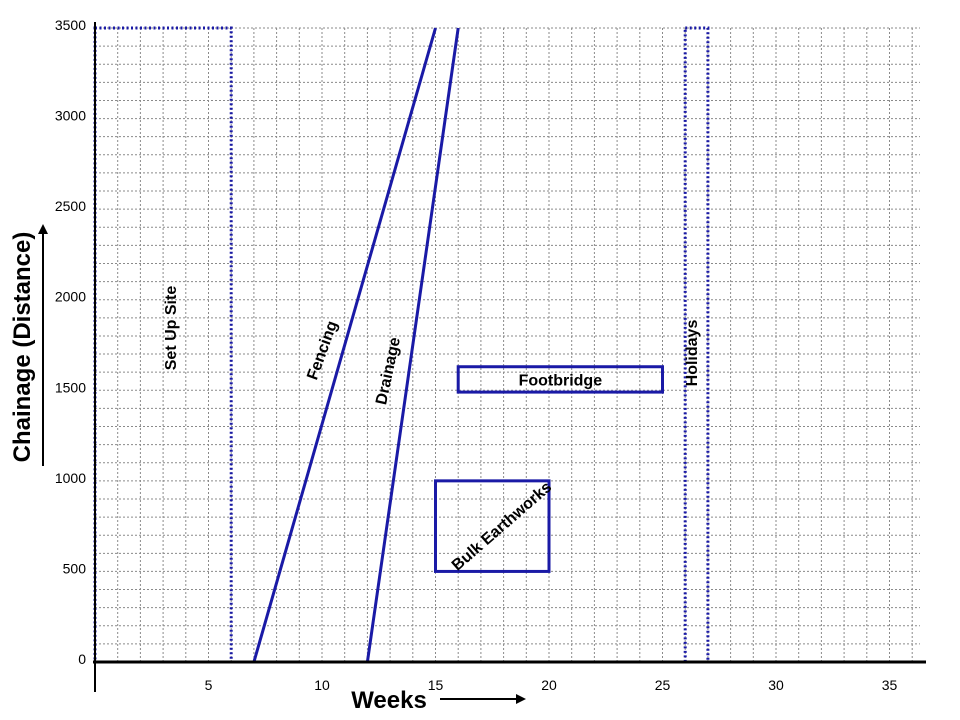  I want to click on x-tick-label: 20, so click(549, 685).